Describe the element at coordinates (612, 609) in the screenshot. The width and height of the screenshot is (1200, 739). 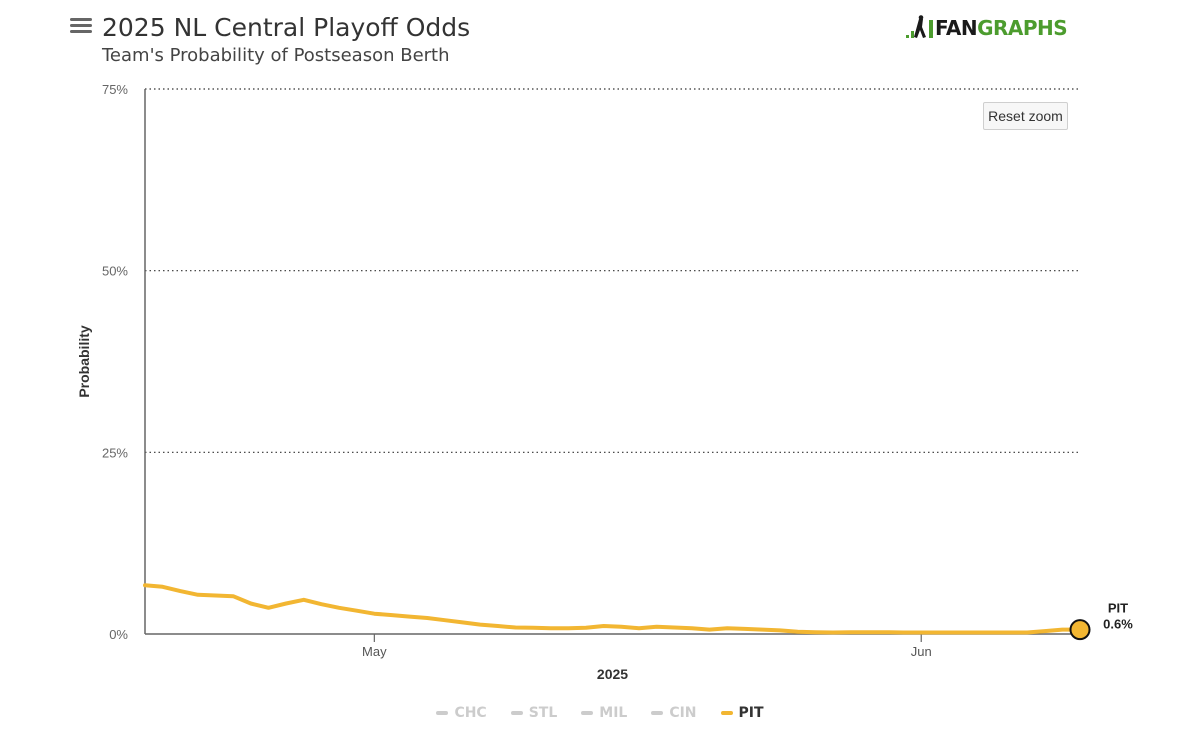
I see `series-line-pit` at that location.